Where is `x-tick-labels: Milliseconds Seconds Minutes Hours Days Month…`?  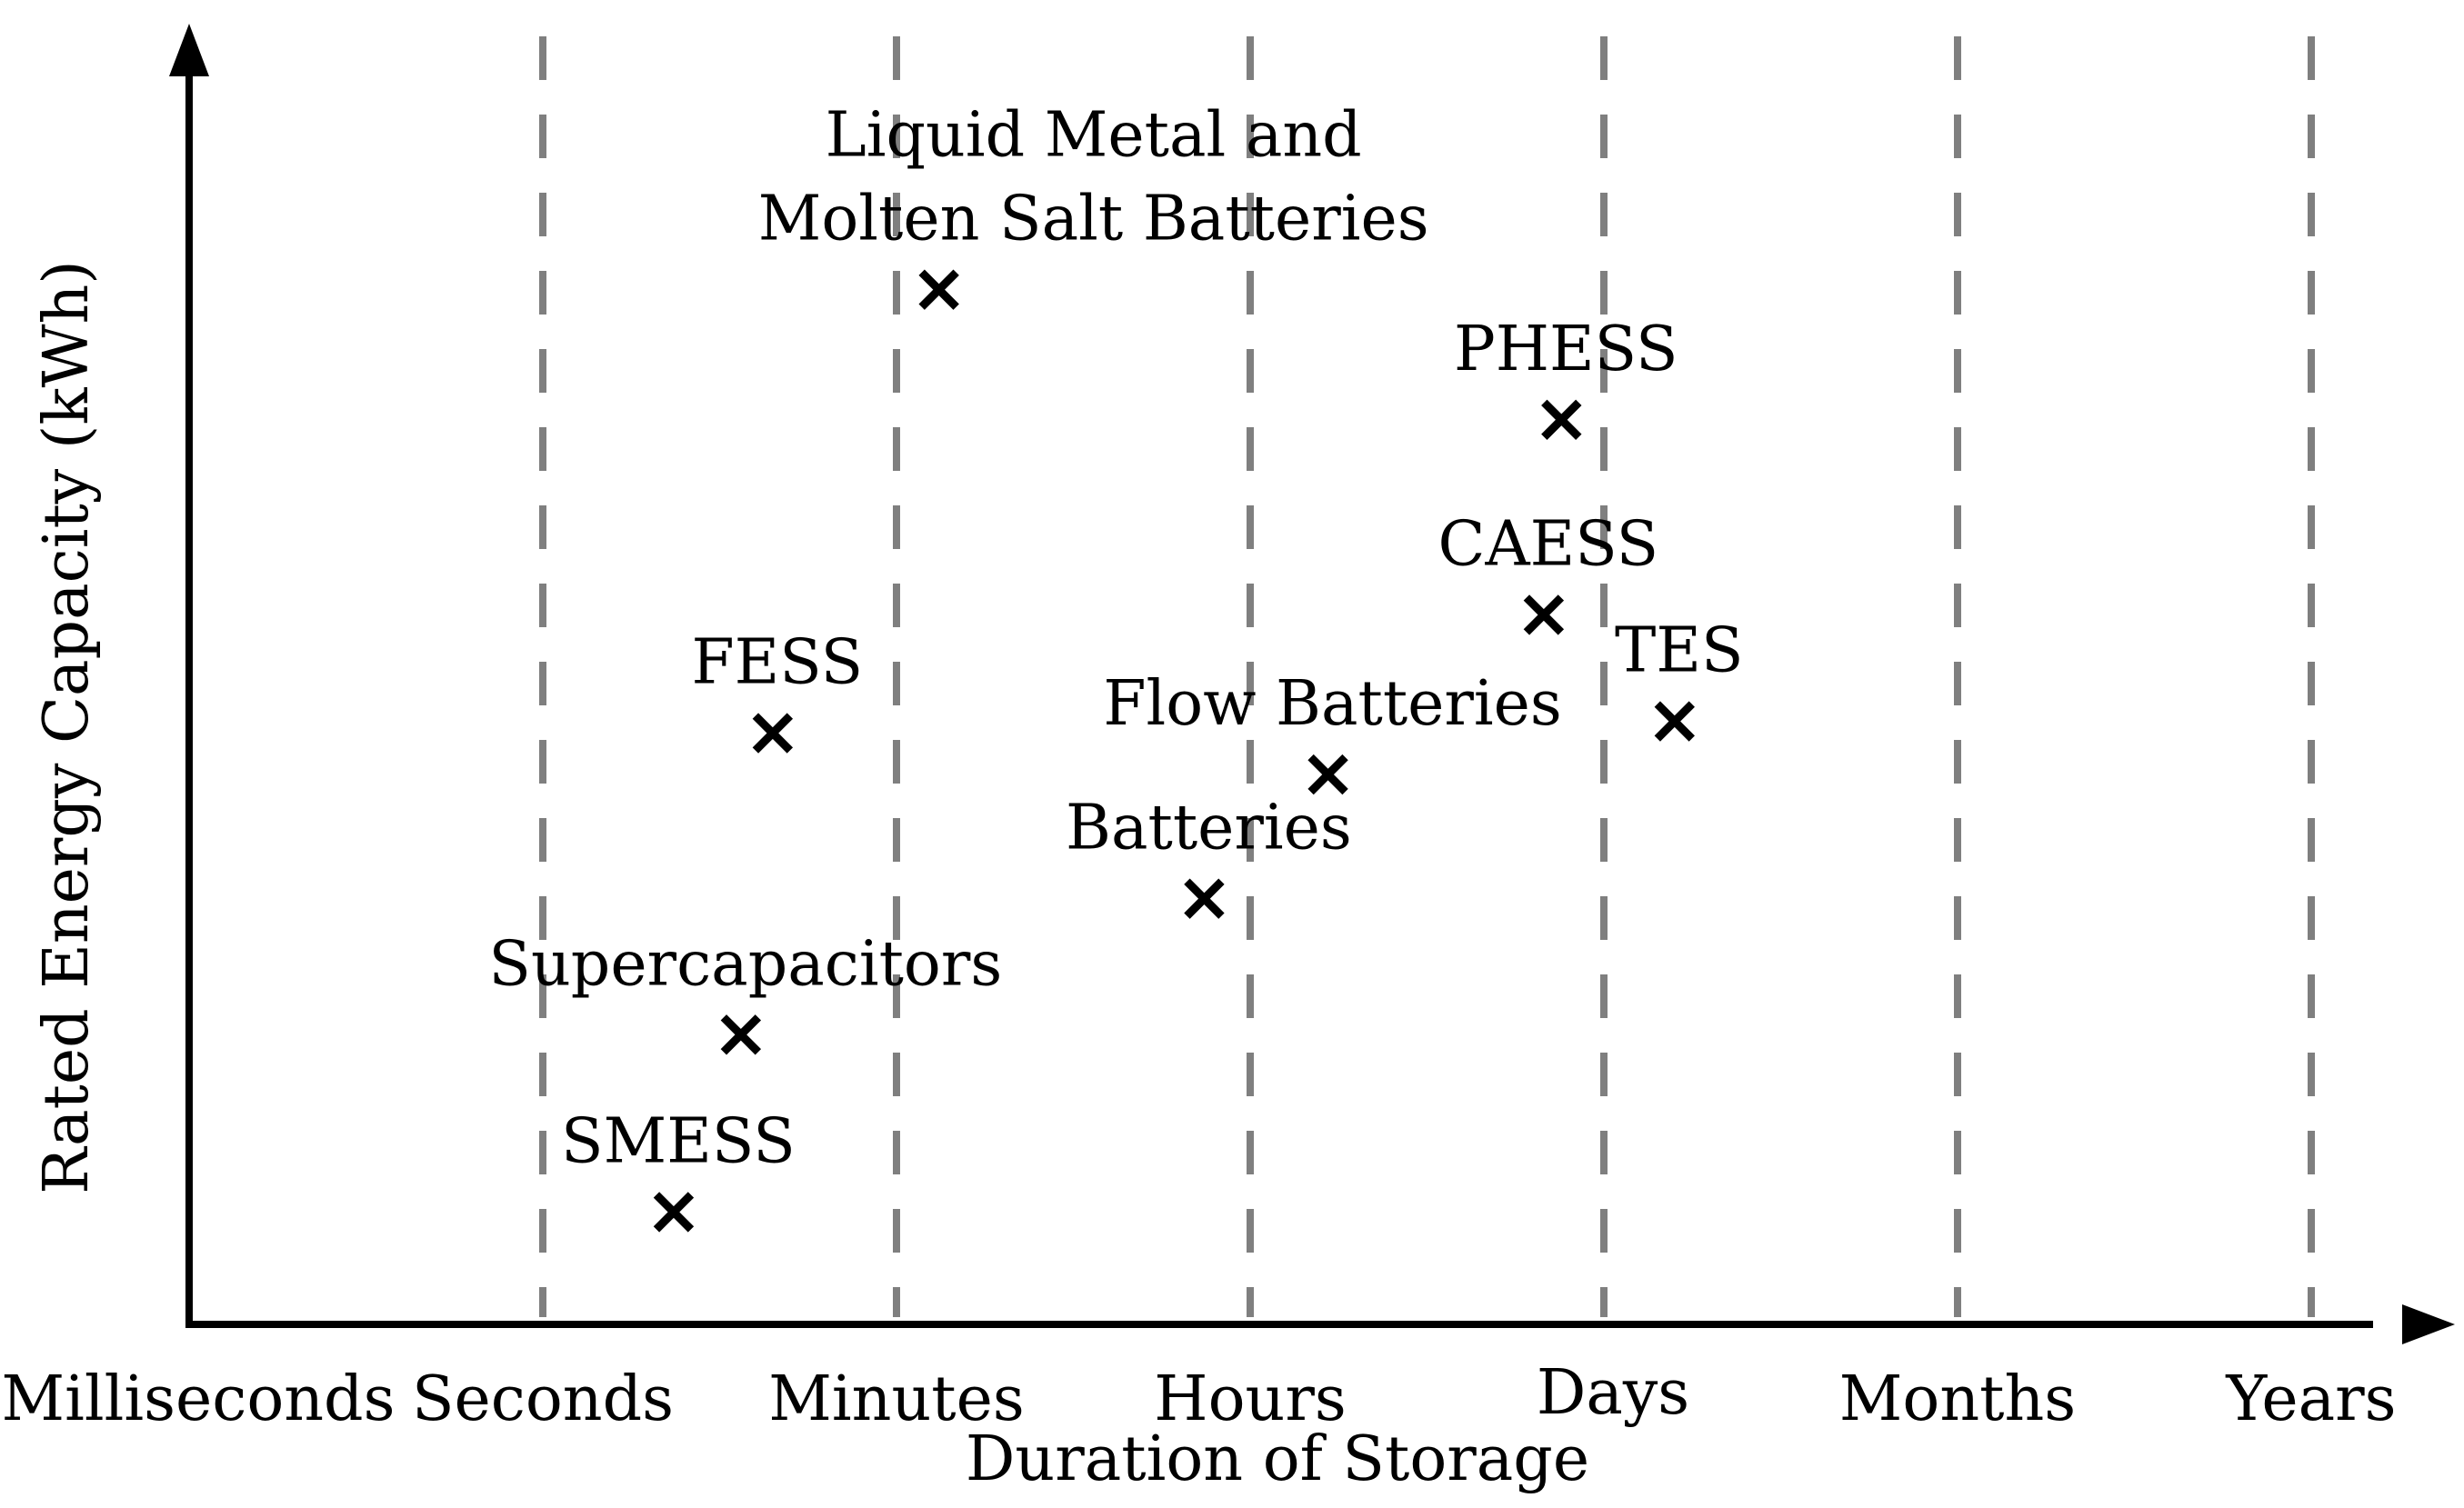 x-tick-labels: Milliseconds Seconds Minutes Hours Days Month… is located at coordinates (1198, 1396).